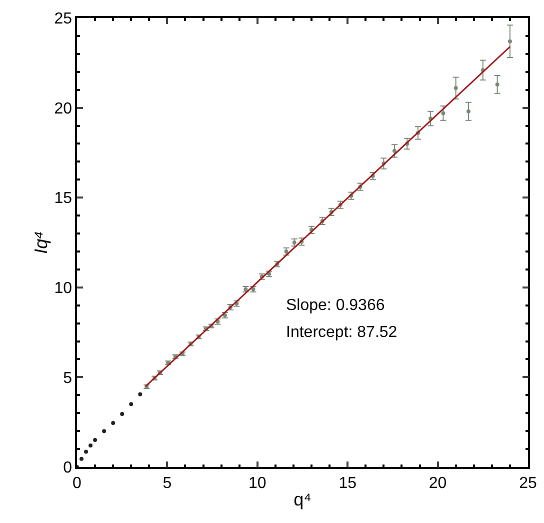 The width and height of the screenshot is (544, 523). Describe the element at coordinates (63, 19) in the screenshot. I see `y-tick-label: 25` at that location.